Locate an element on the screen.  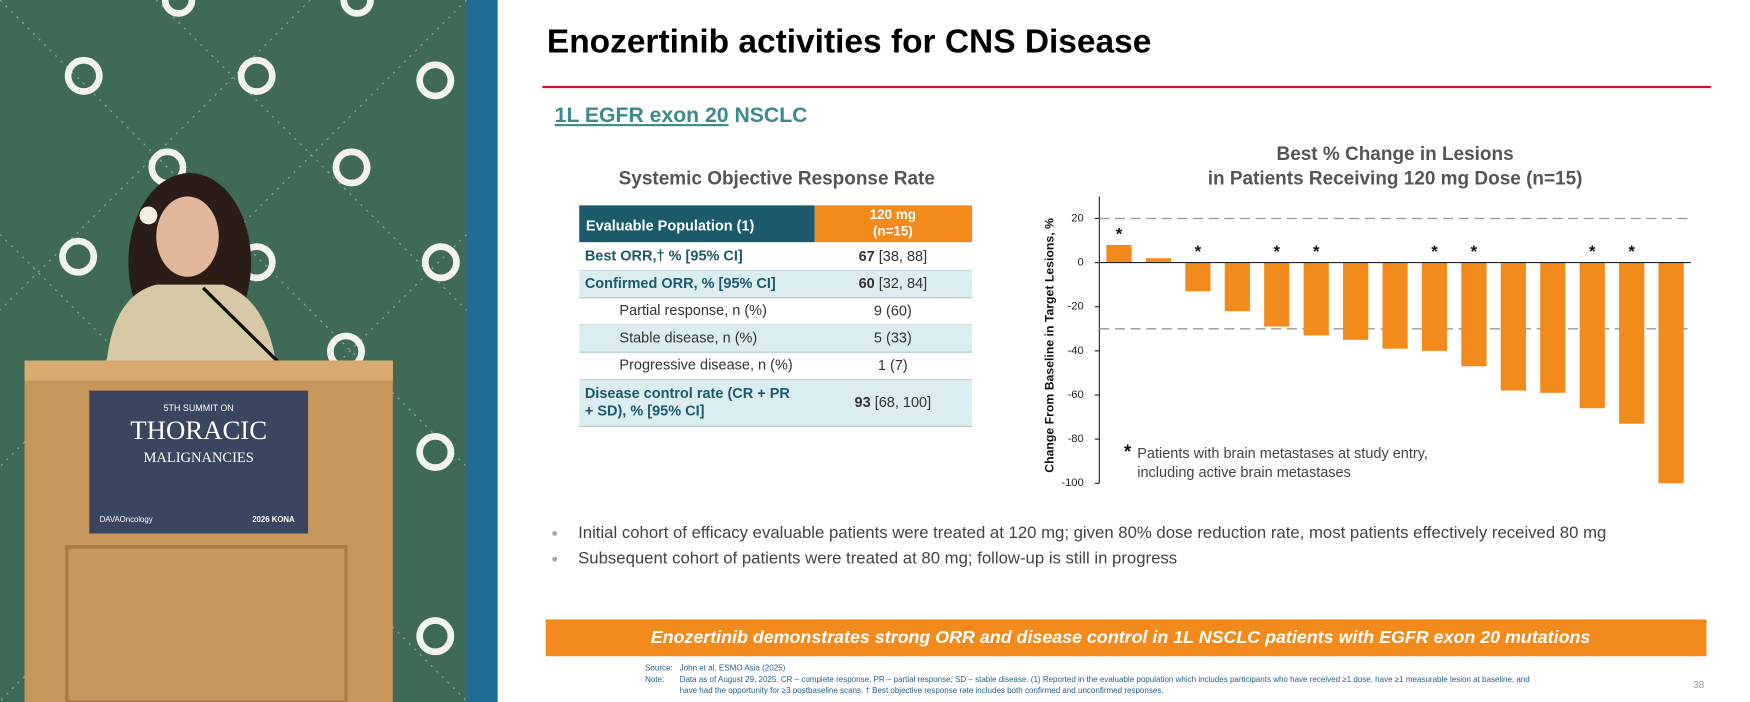
table-cell: 93 [68, 100] is located at coordinates (893, 403).